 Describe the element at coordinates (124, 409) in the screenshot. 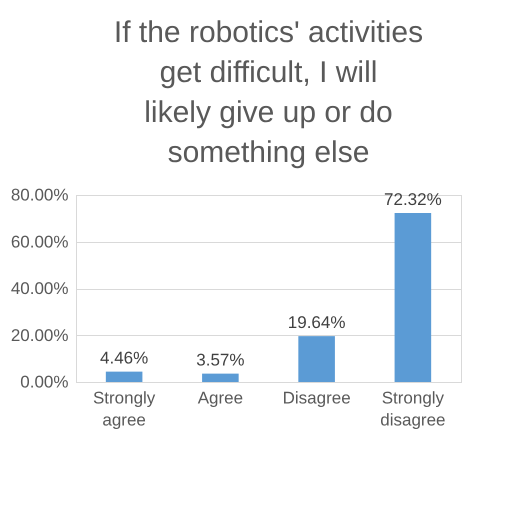

I see `x-tick-label: Strongly agree` at that location.